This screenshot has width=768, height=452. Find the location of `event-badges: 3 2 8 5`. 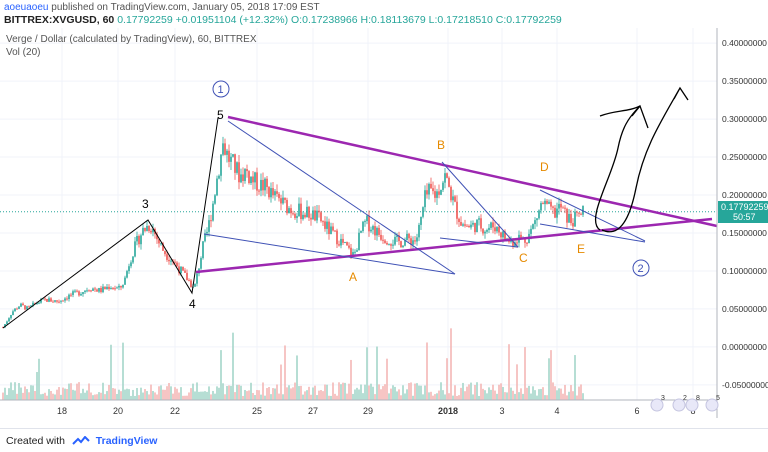

event-badges: 3 2 8 5 is located at coordinates (685, 403).